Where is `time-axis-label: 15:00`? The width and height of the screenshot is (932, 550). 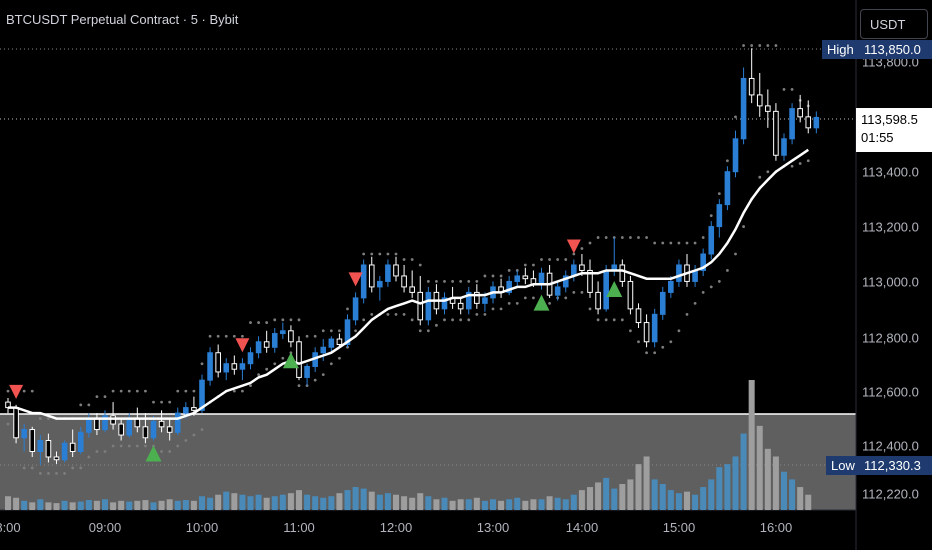 time-axis-label: 15:00 is located at coordinates (679, 527).